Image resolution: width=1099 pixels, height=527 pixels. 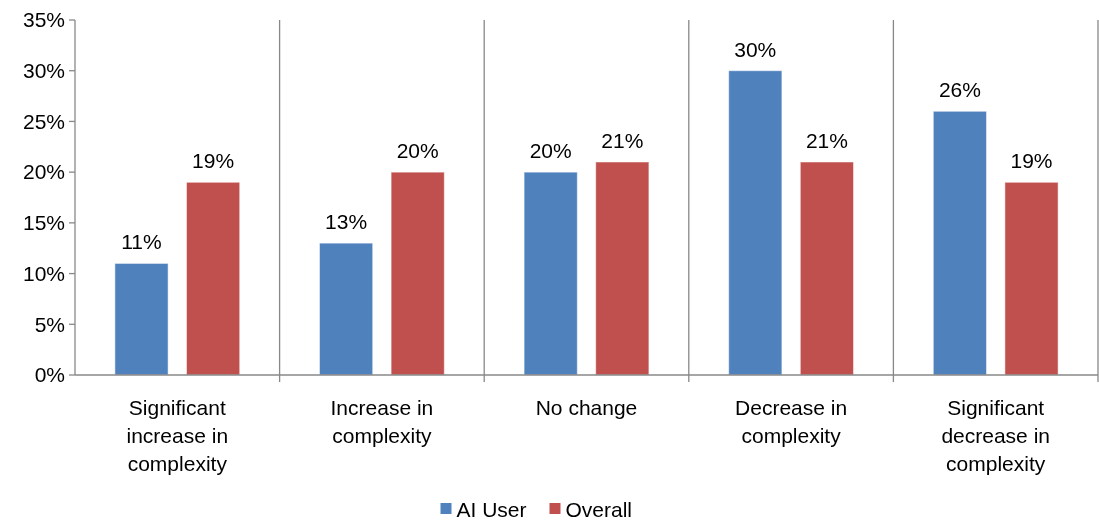 What do you see at coordinates (43, 172) in the screenshot?
I see `y-tick-label: 20%` at bounding box center [43, 172].